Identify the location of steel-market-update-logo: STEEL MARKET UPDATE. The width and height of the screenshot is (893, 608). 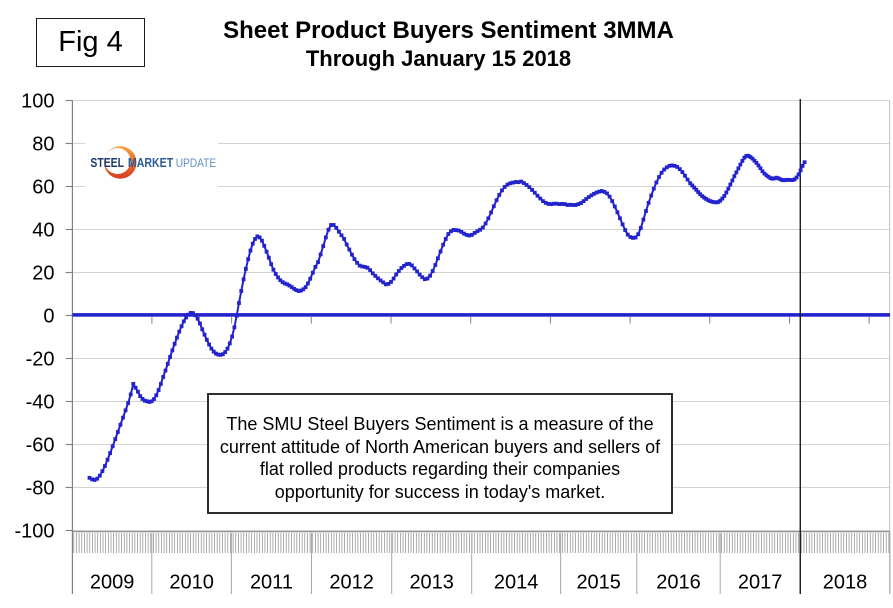
(151, 164).